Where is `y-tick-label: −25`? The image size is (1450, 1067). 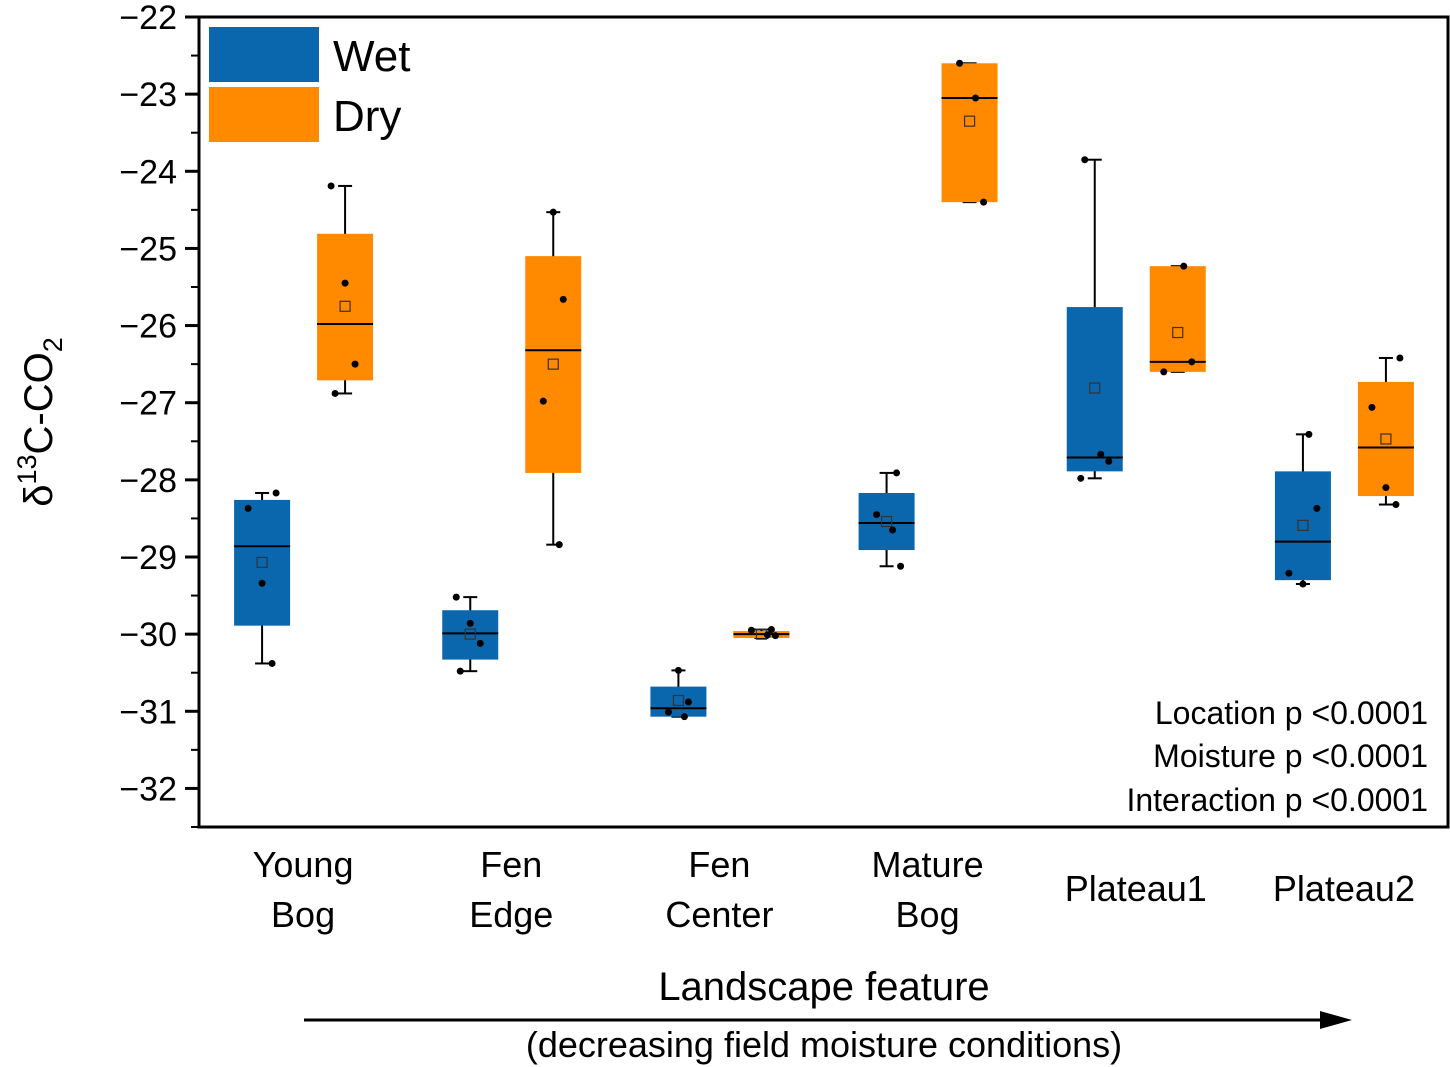
y-tick-label: −25 is located at coordinates (148, 249).